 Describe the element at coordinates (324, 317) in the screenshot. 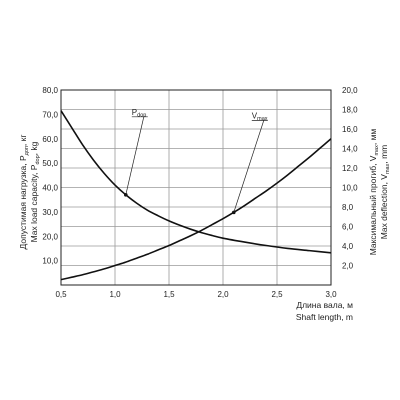

I see `x-title-en: Shaft length, m` at that location.